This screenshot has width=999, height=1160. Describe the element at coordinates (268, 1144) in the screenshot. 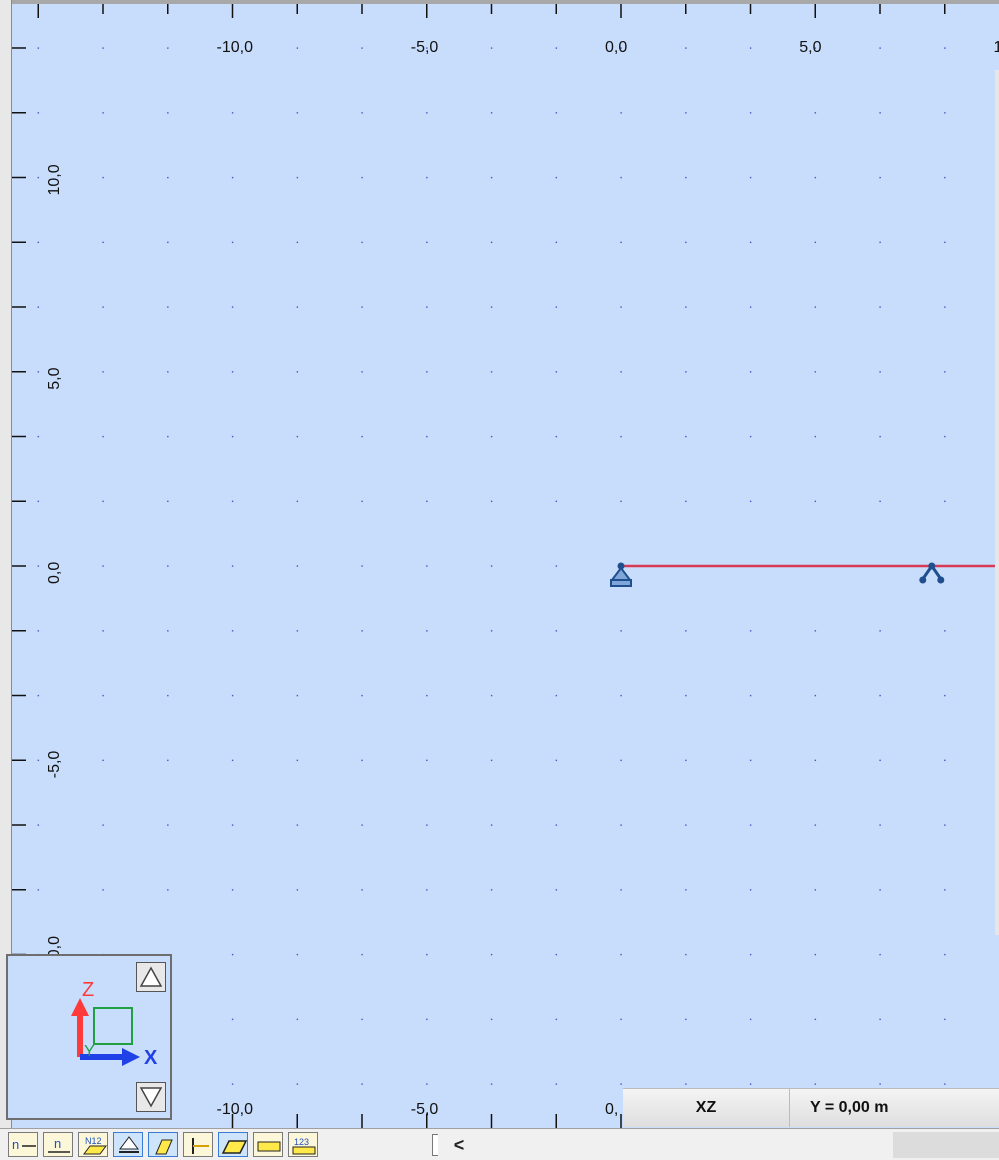

I see `dimension-display-button` at that location.